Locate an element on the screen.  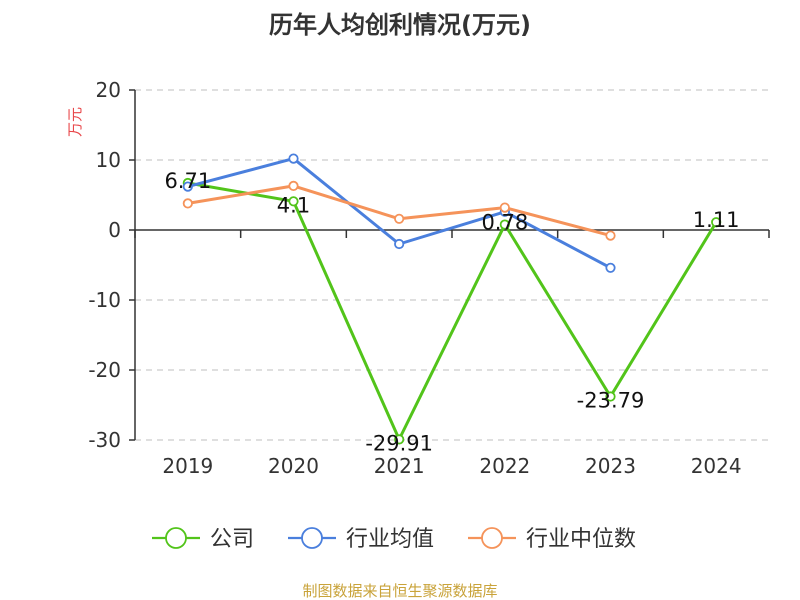
data-label: 0.78 is located at coordinates (504, 223).